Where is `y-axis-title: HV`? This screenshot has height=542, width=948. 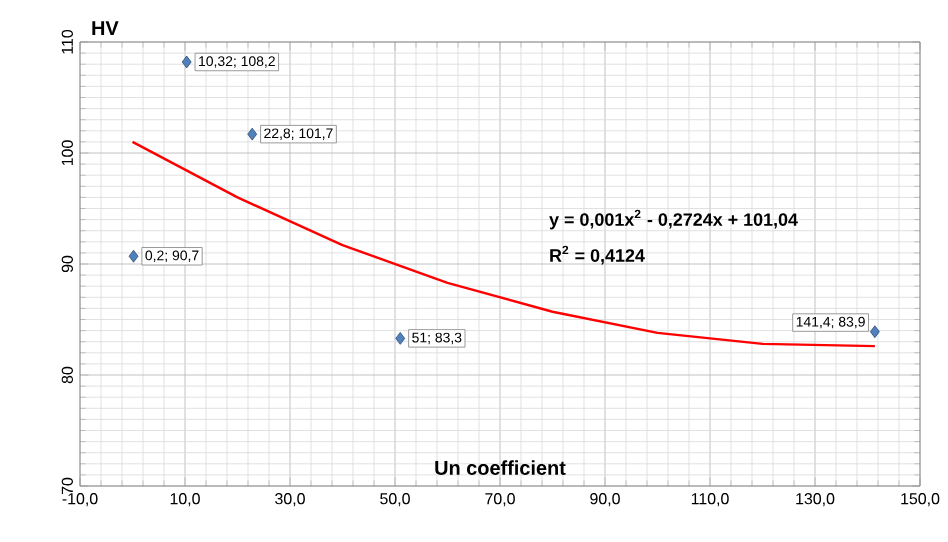 y-axis-title: HV is located at coordinates (105, 28).